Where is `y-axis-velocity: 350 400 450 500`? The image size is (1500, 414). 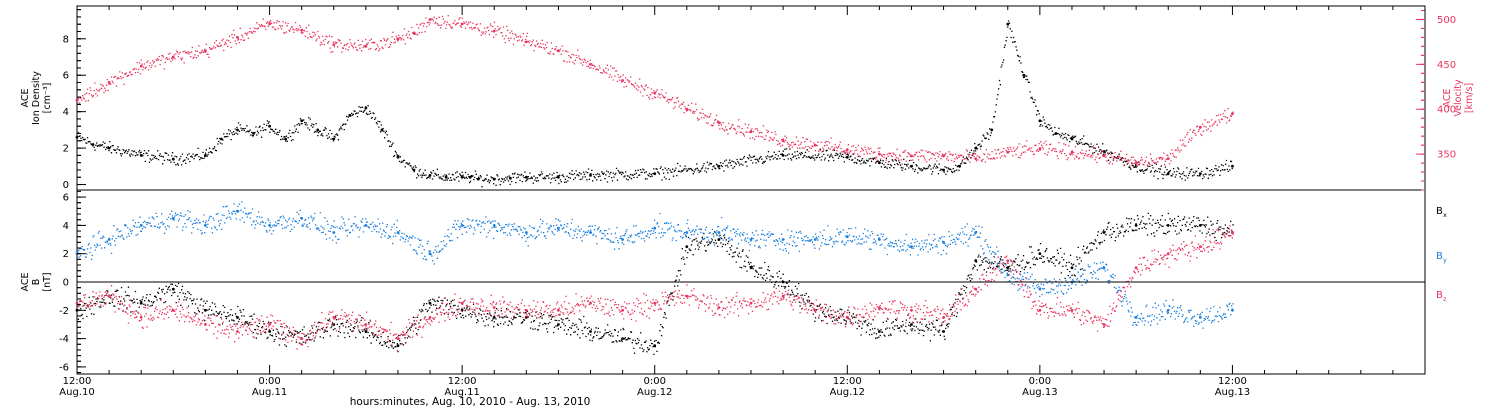
y-axis-velocity: 350 400 450 500 is located at coordinates (1436, 100).